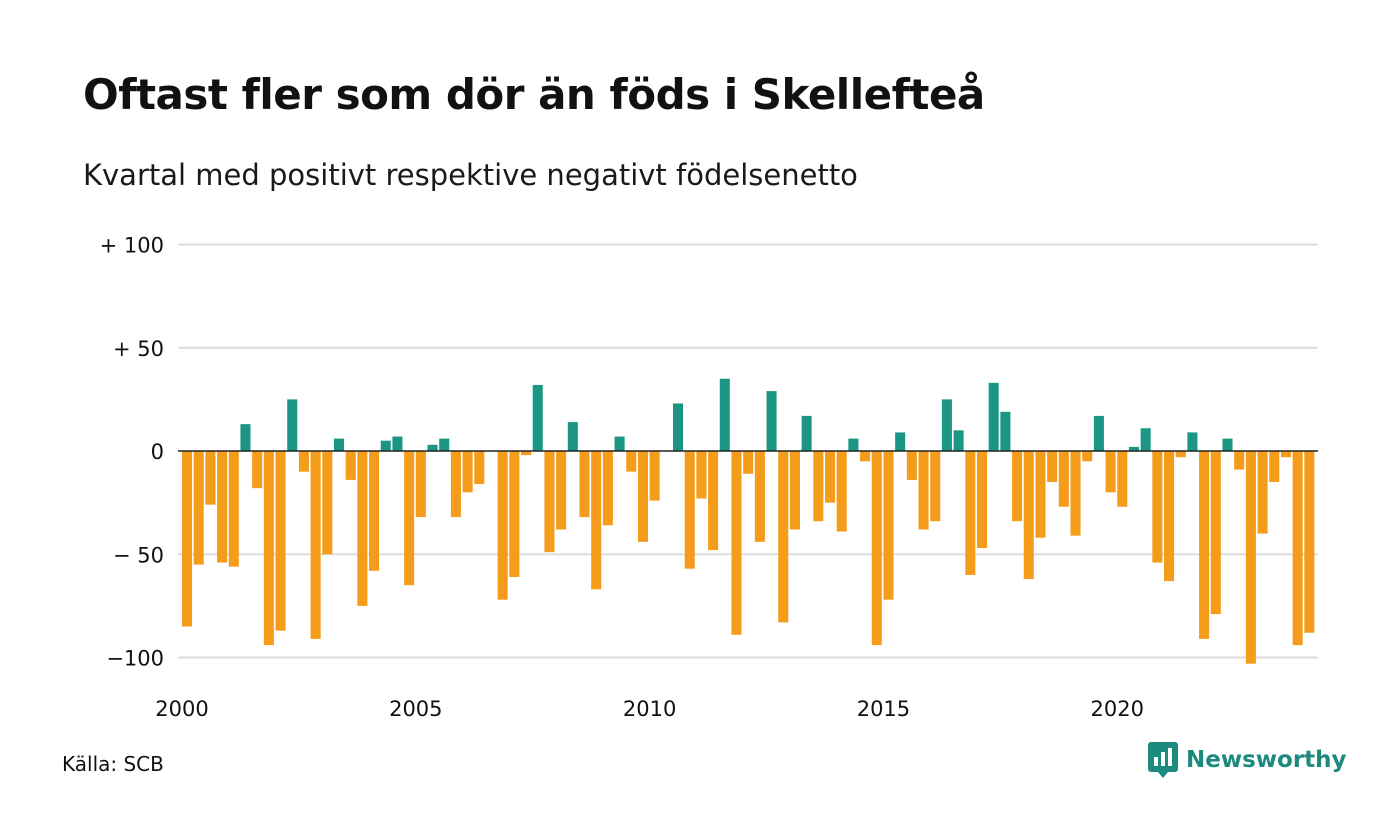  What do you see at coordinates (883, 709) in the screenshot?
I see `x-tick-label: 2015` at bounding box center [883, 709].